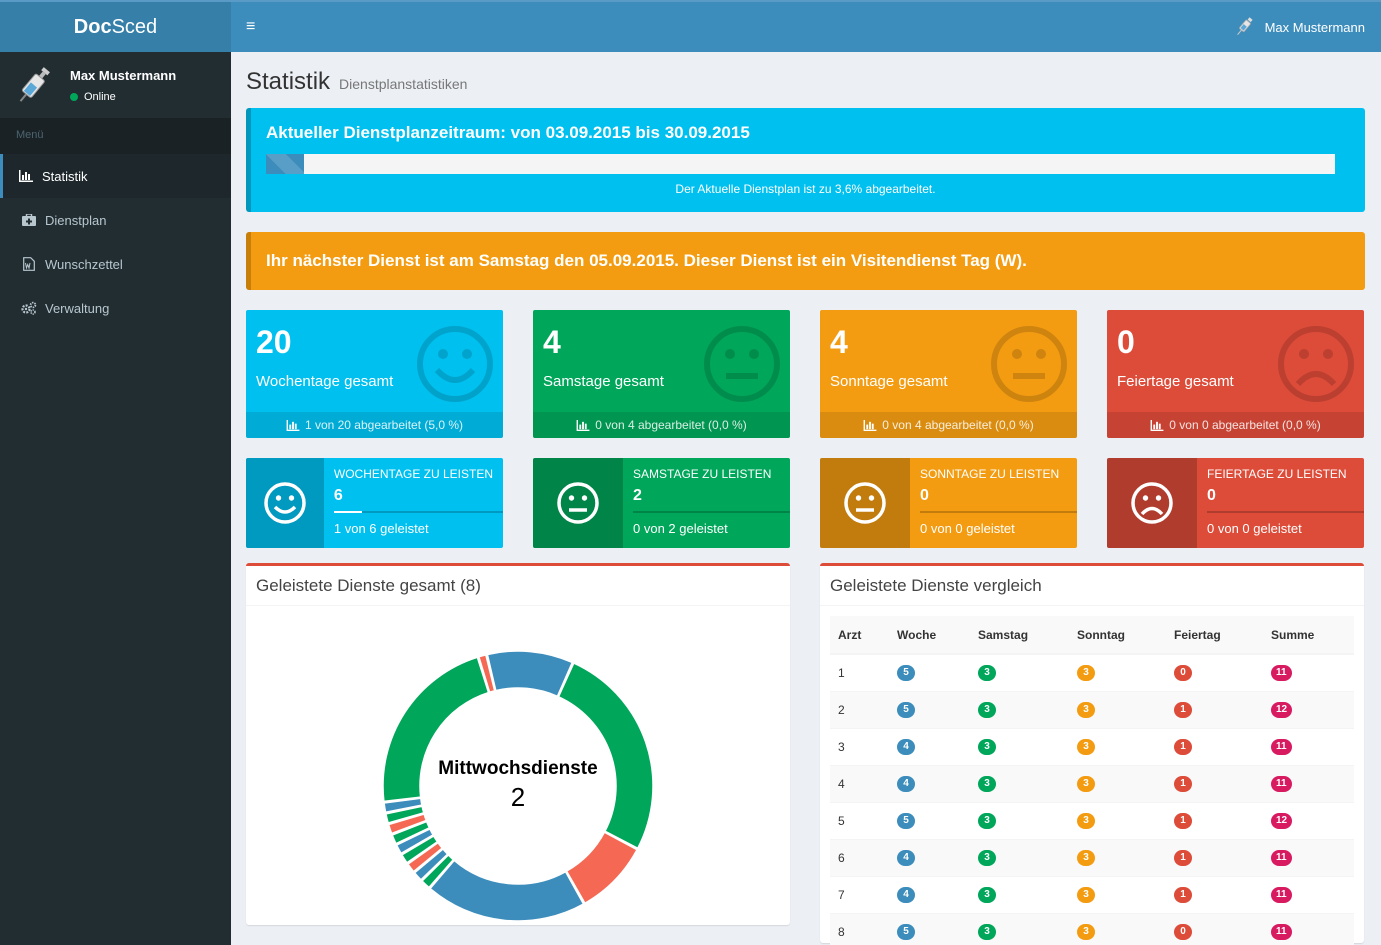  Describe the element at coordinates (1214, 928) in the screenshot. I see `table-cell: 0` at that location.